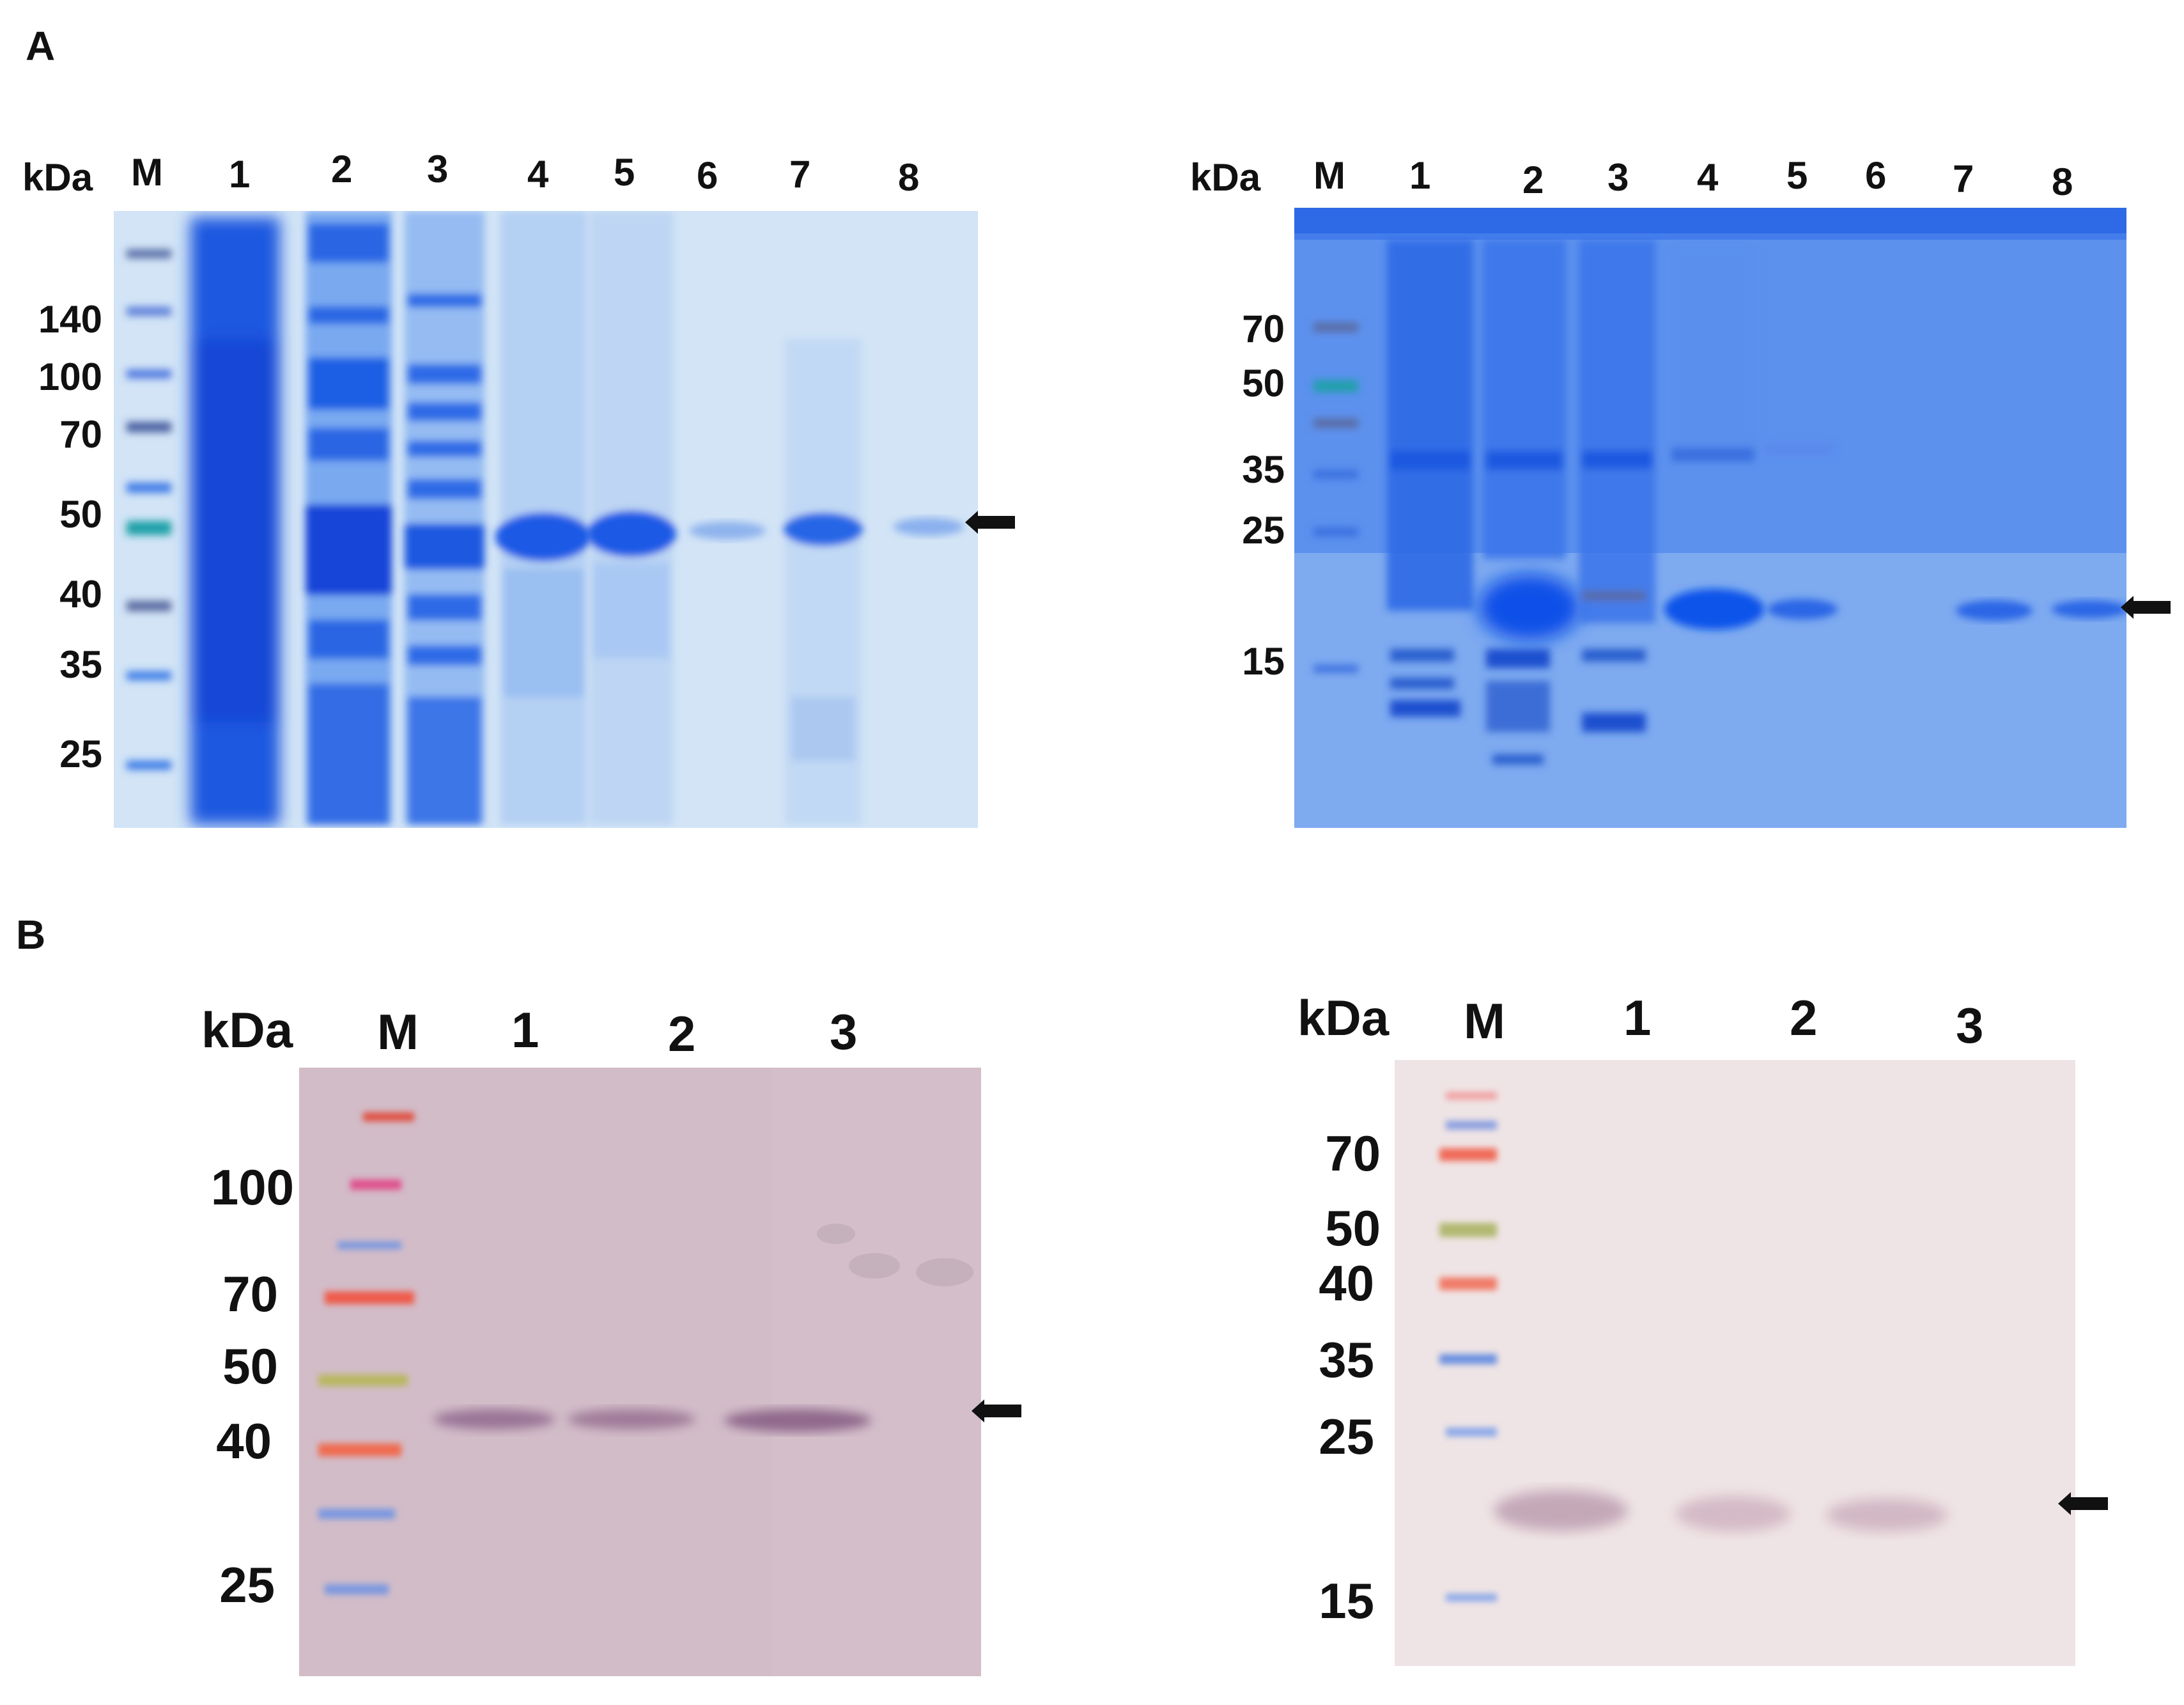  What do you see at coordinates (1710, 518) in the screenshot?
I see `gel-image-a-right` at bounding box center [1710, 518].